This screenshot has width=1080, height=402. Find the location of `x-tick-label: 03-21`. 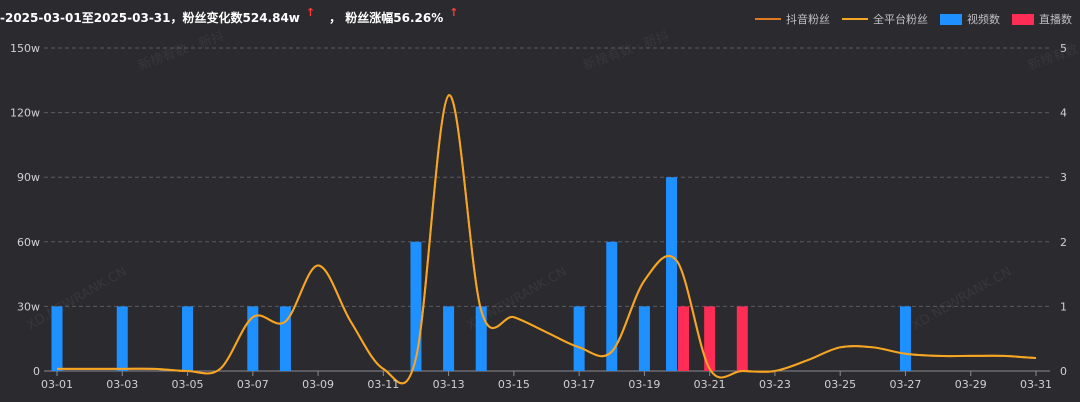

x-tick-label: 03-21 is located at coordinates (710, 384).